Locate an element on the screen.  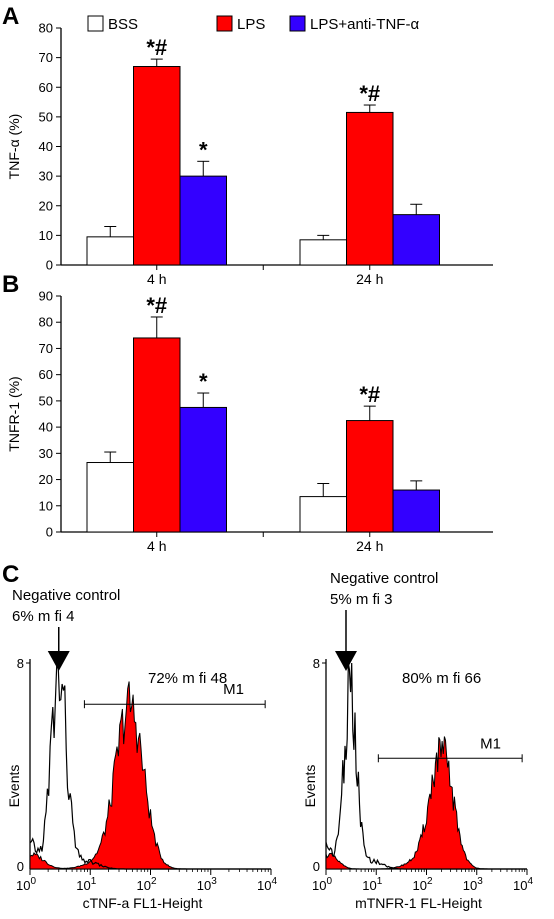
stat-label: 72% m fi 48 is located at coordinates (187, 678).